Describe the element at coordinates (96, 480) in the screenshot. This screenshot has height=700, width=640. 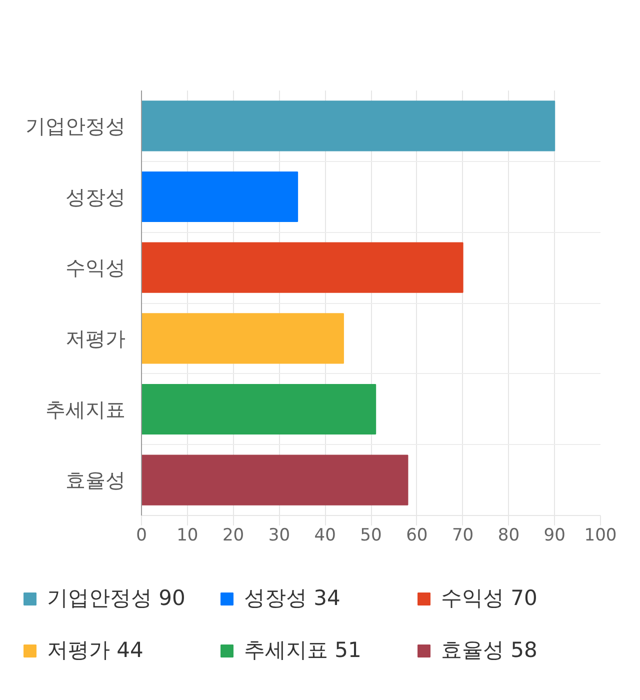
I see `y-tick-label: 효율성` at that location.